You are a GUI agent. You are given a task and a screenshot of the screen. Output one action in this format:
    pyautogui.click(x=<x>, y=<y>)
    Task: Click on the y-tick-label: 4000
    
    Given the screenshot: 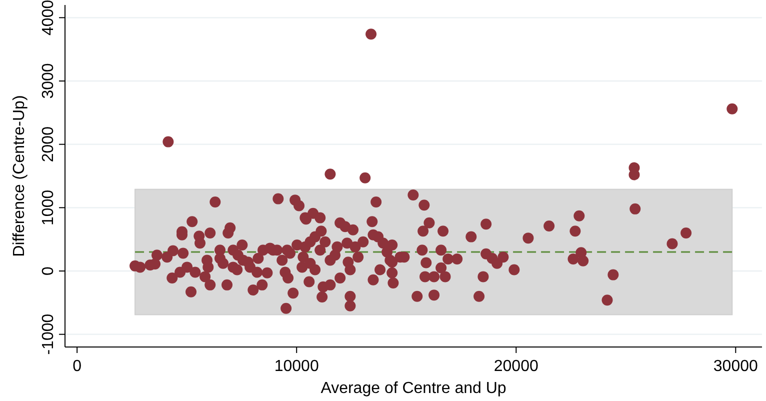 What is the action you would take?
    pyautogui.click(x=48, y=18)
    